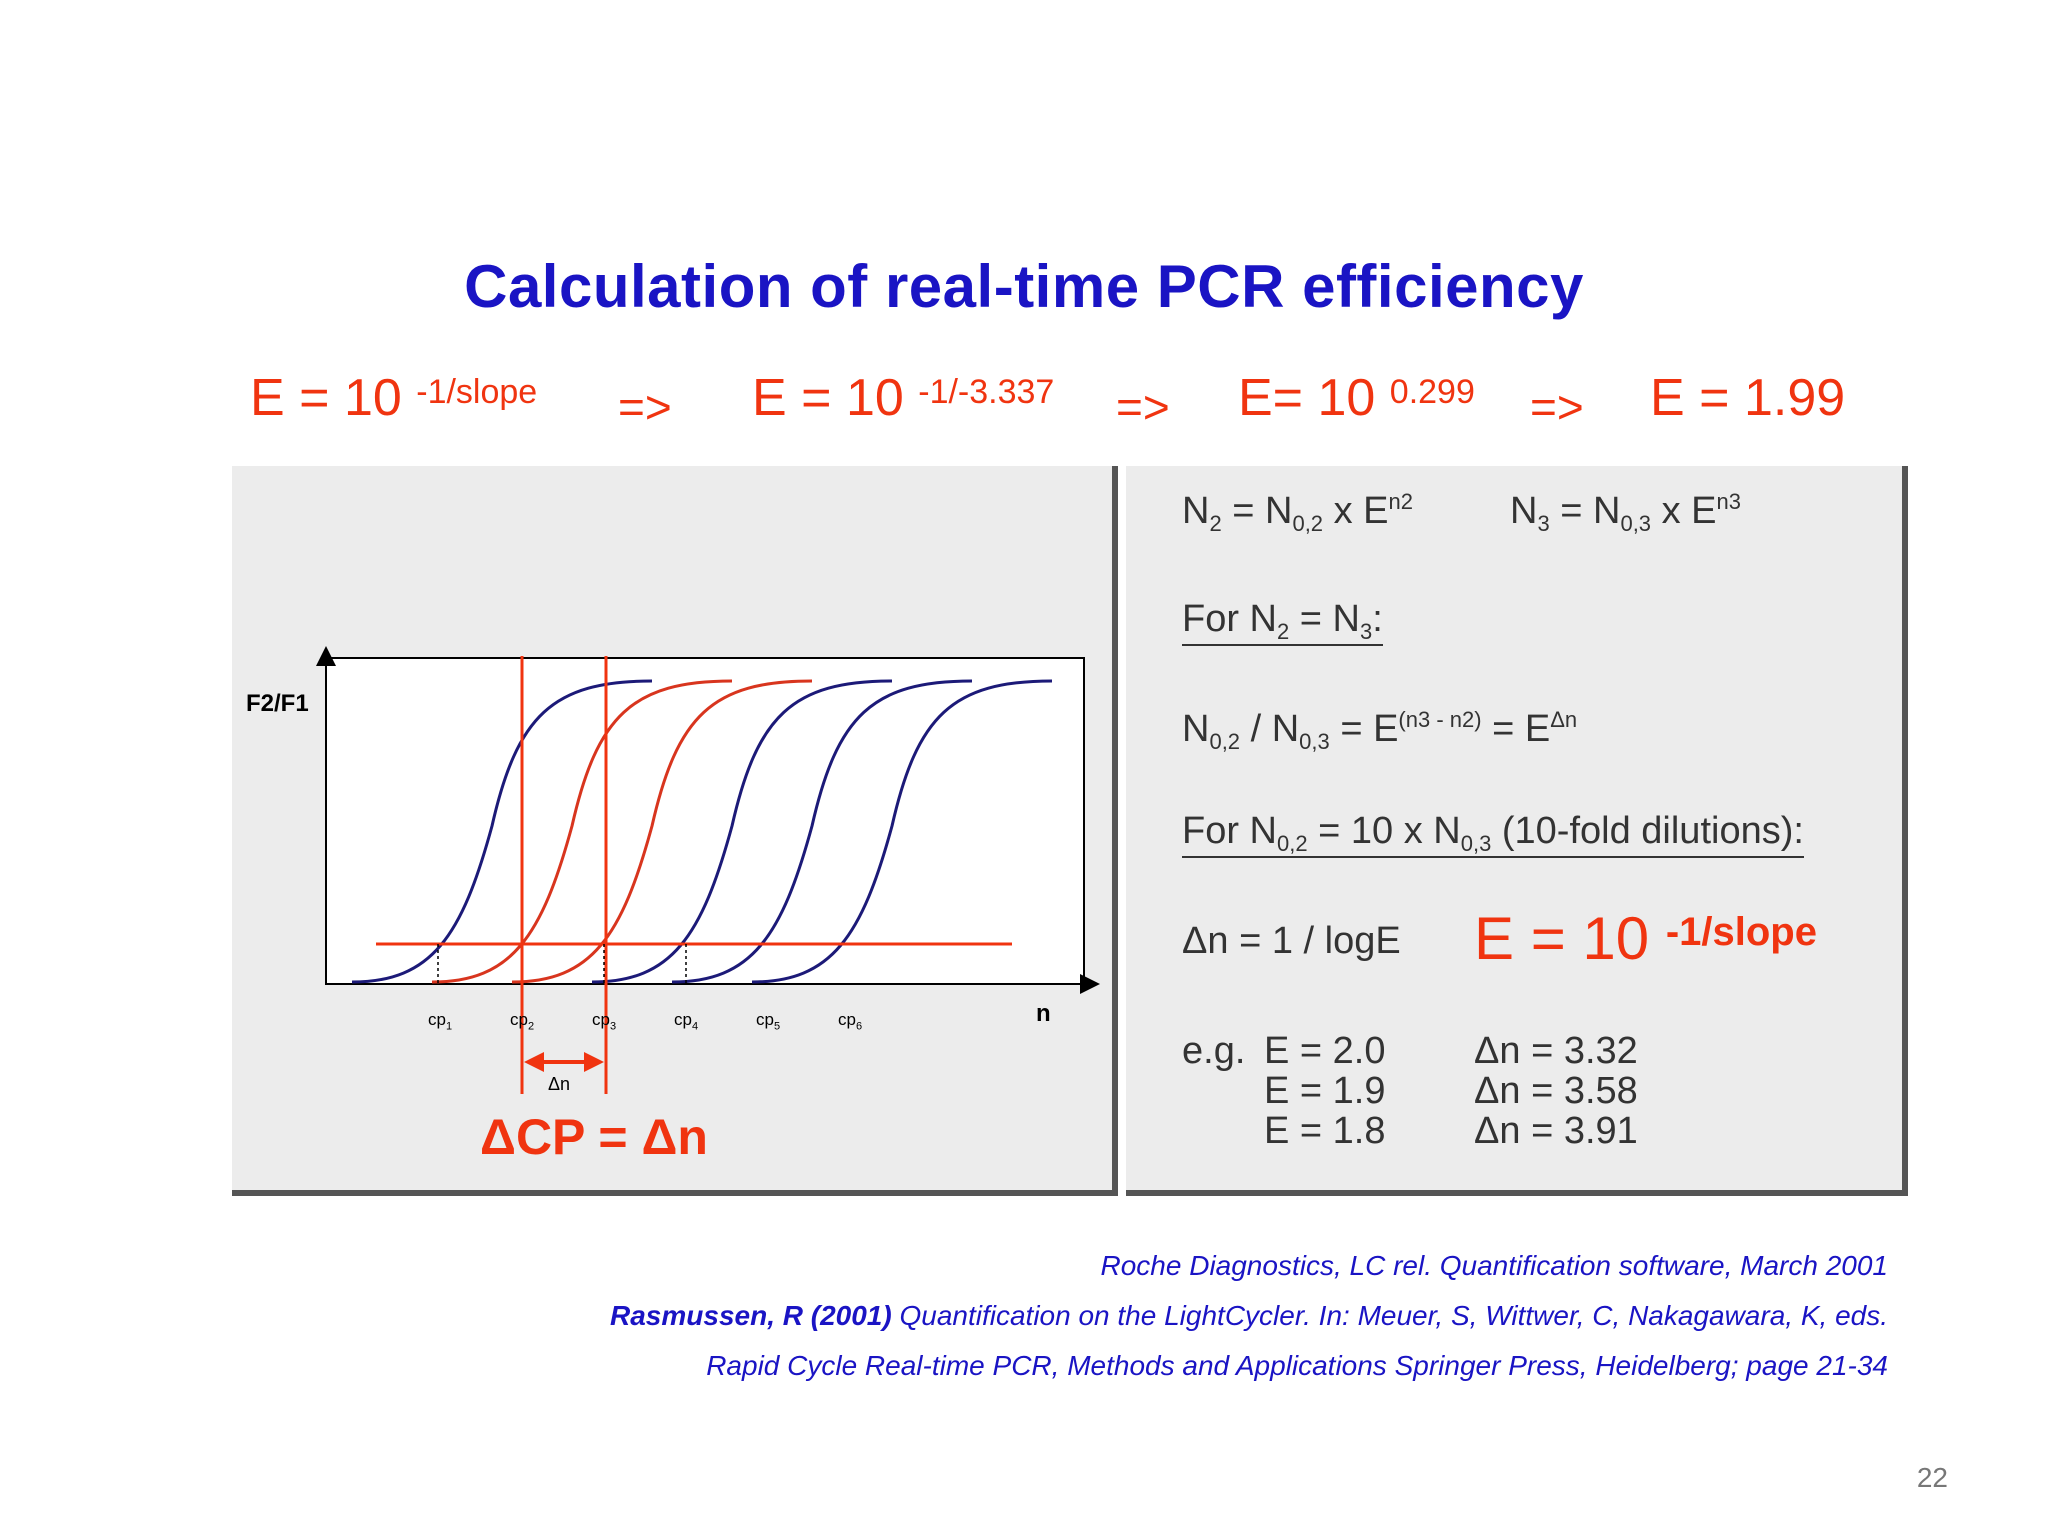 Image resolution: width=2048 pixels, height=1536 pixels. I want to click on example-dn-3: Δn = 3.91, so click(1556, 1131).